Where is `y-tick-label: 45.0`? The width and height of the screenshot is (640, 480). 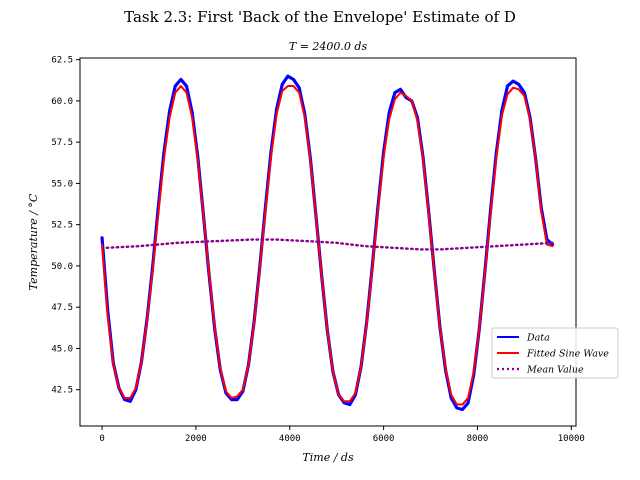 y-tick-label: 45.0 is located at coordinates (62, 349).